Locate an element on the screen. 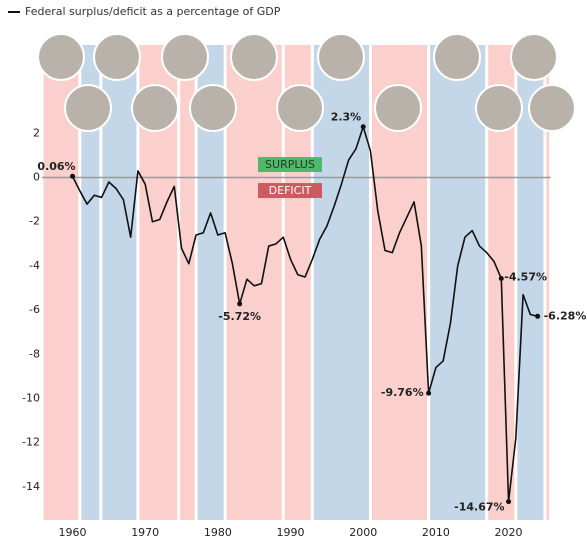  data-label: -9.76% is located at coordinates (402, 392).